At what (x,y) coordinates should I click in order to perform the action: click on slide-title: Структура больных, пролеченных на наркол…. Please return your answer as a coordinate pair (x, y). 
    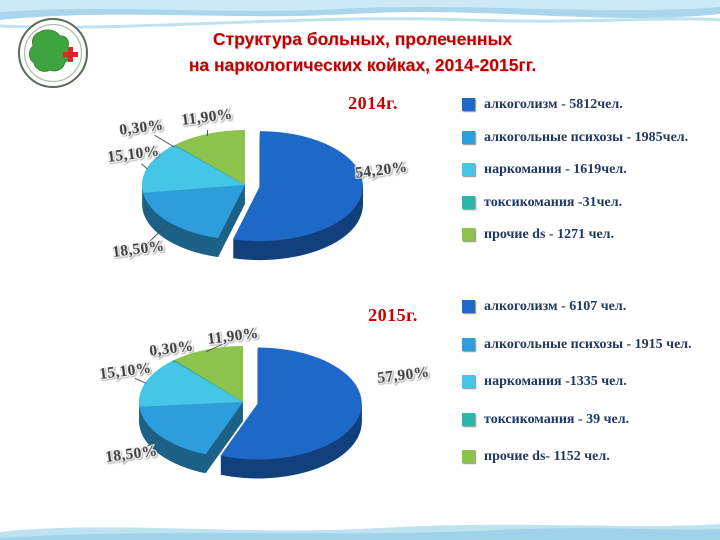
    Looking at the image, I should click on (362, 52).